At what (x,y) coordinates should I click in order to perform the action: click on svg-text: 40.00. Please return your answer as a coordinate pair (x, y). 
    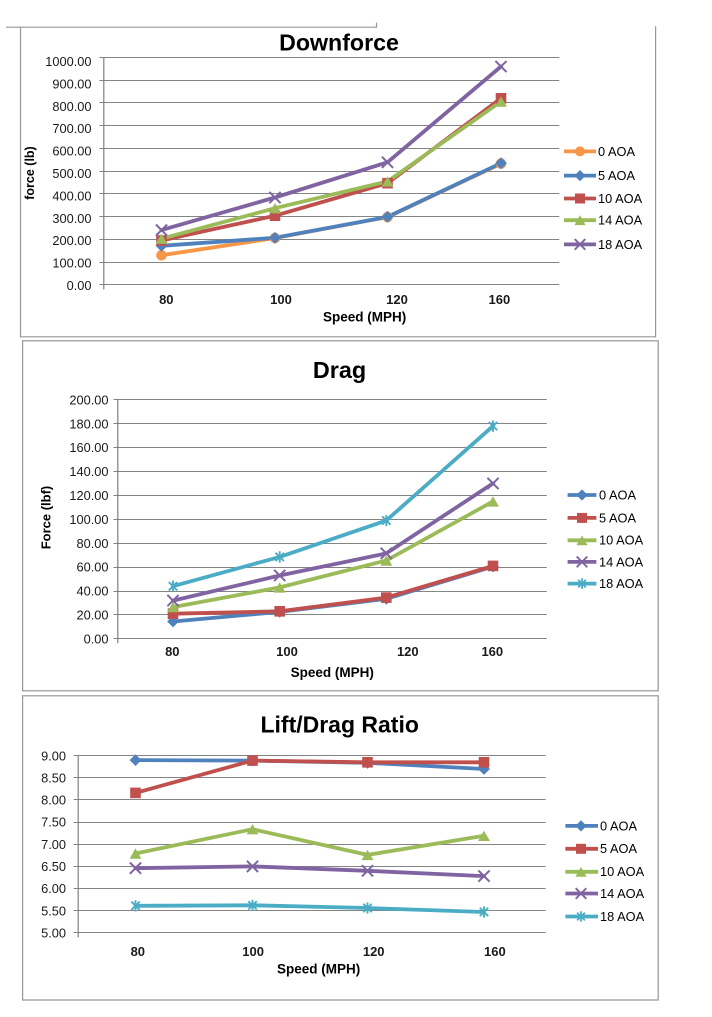
    Looking at the image, I should click on (92, 591).